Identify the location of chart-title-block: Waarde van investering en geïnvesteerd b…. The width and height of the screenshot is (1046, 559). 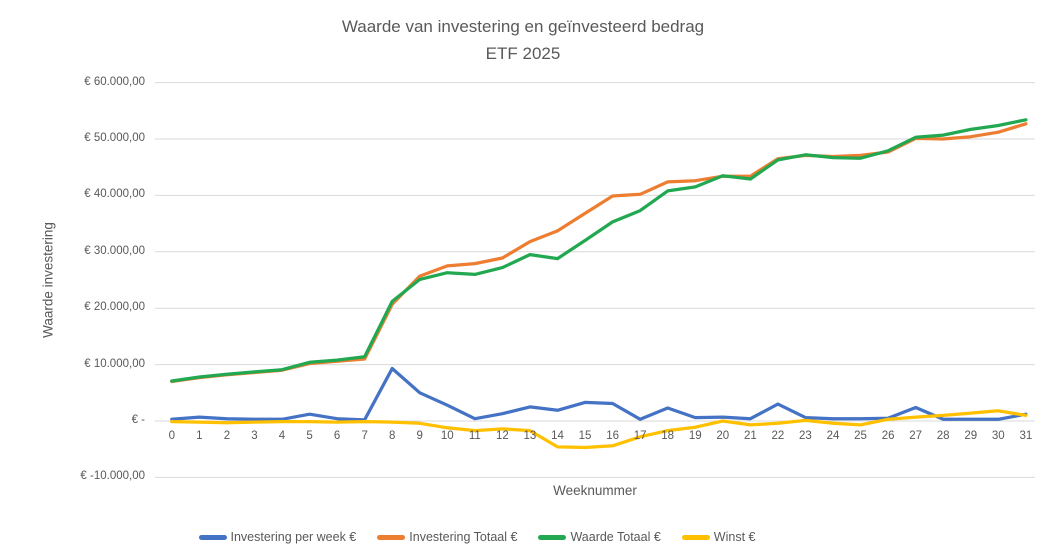
(523, 40).